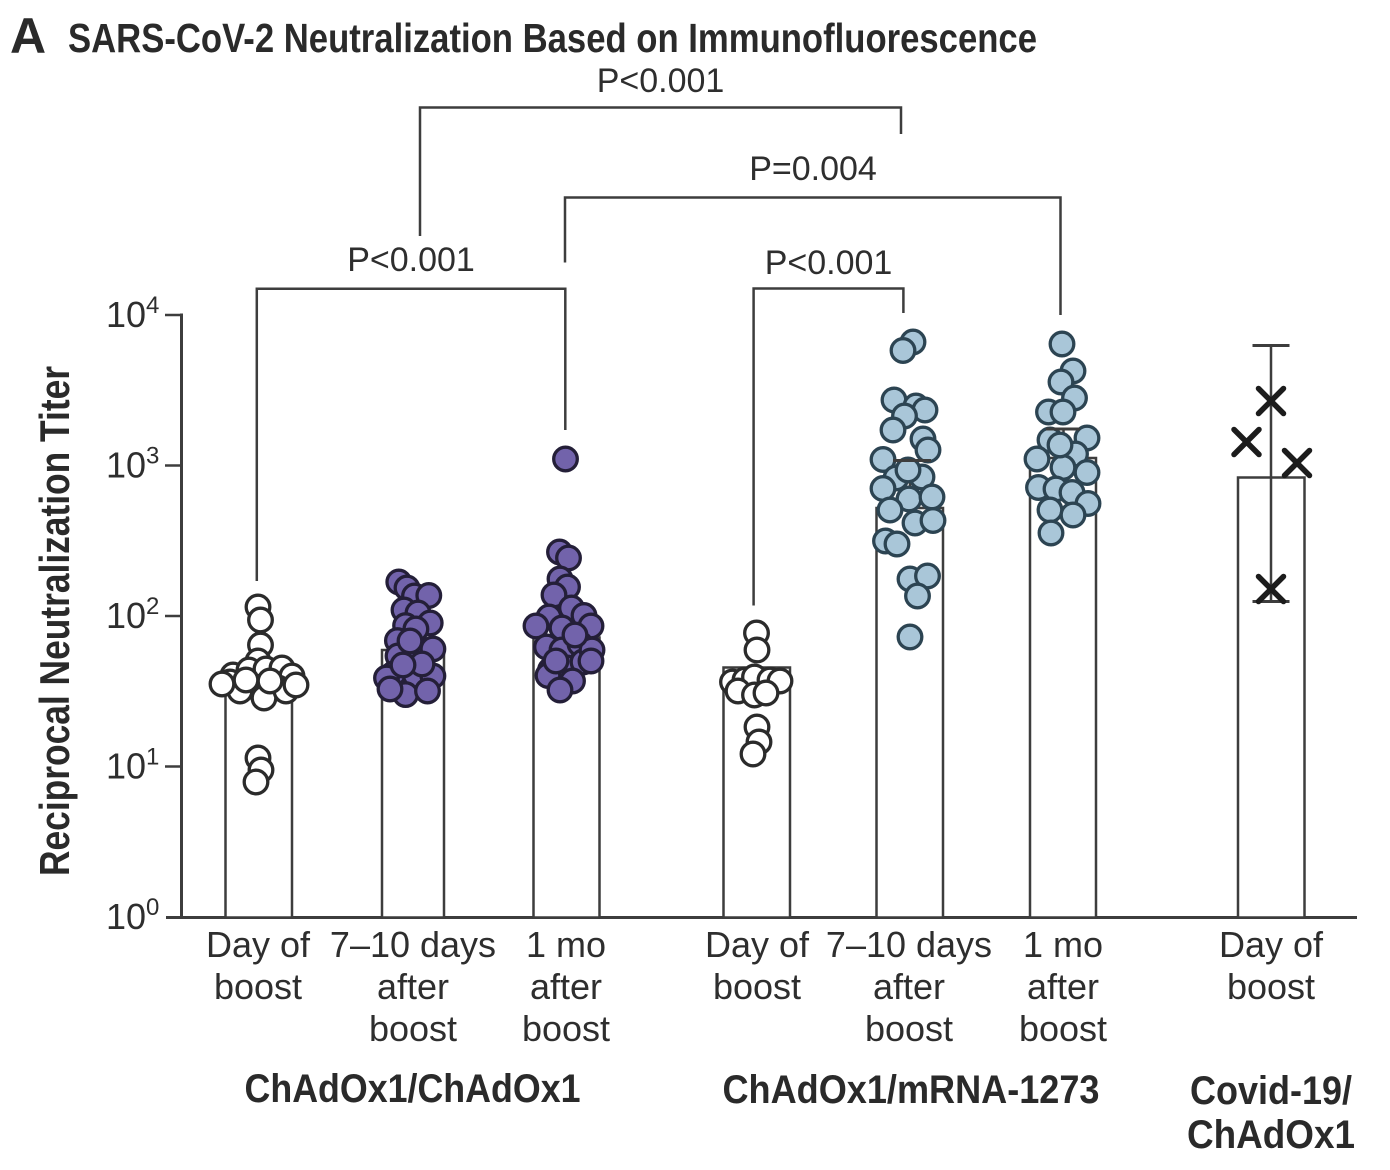 This screenshot has width=1390, height=1170. What do you see at coordinates (1271, 1091) in the screenshot?
I see `svg-text: Covid-19/` at bounding box center [1271, 1091].